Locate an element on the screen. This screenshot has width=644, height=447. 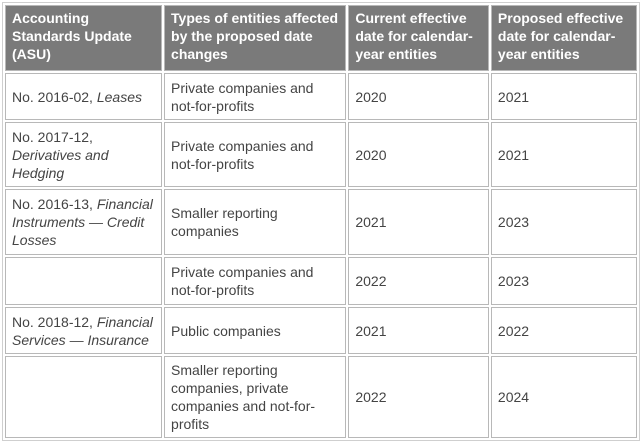
asu-name: Financial Instruments — Credit Losses is located at coordinates (82, 222).